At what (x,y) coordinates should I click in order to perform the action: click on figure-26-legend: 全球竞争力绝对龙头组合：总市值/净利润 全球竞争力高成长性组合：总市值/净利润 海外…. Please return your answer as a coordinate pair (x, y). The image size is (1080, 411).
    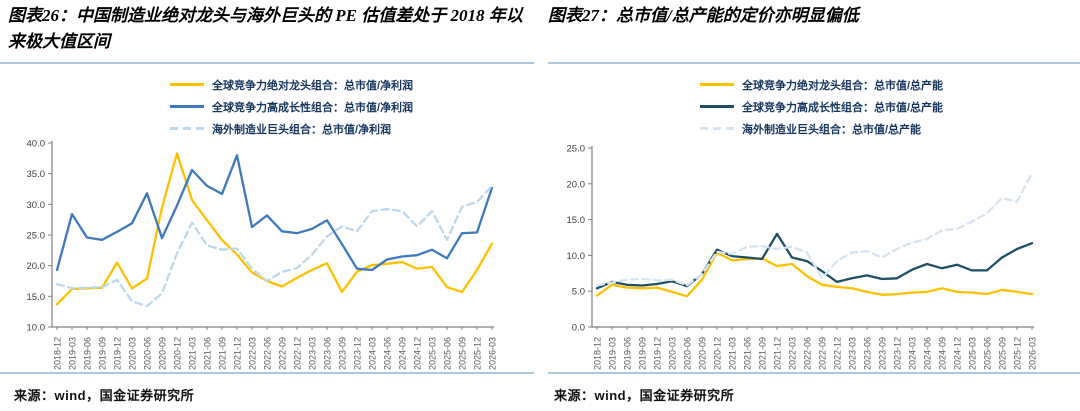
    Looking at the image, I should click on (291, 106).